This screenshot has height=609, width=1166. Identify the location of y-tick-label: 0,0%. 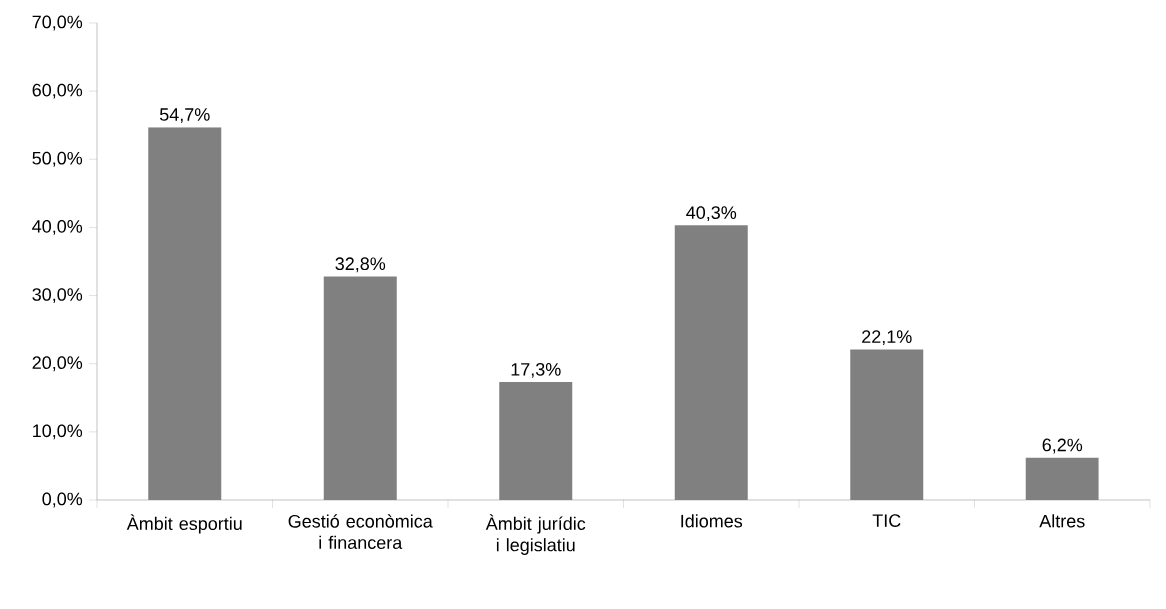
(62, 500).